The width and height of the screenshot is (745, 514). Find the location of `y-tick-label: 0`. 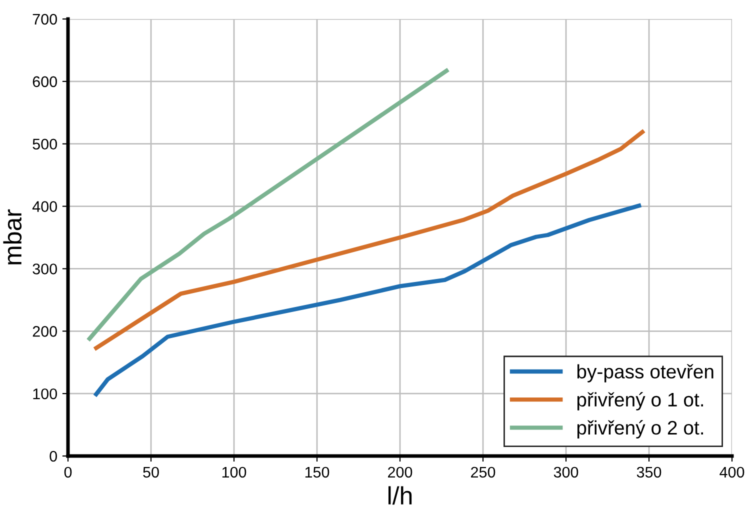

y-tick-label: 0 is located at coordinates (53, 456).